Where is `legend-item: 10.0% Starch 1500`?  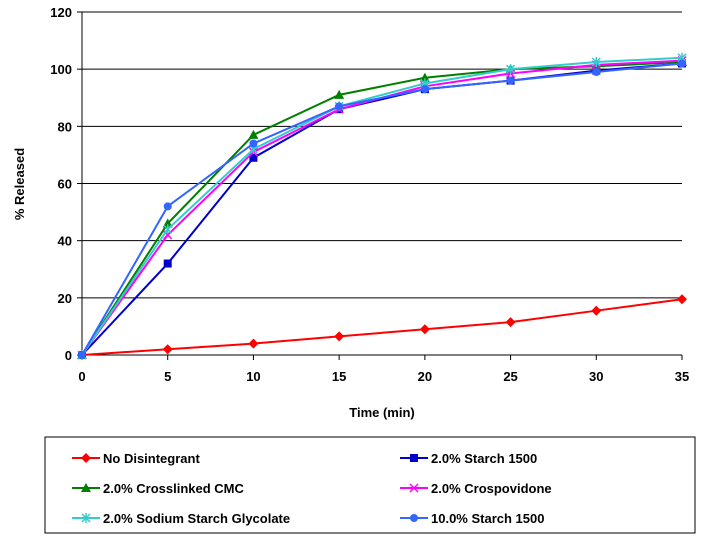 legend-item: 10.0% Starch 1500 is located at coordinates (472, 518).